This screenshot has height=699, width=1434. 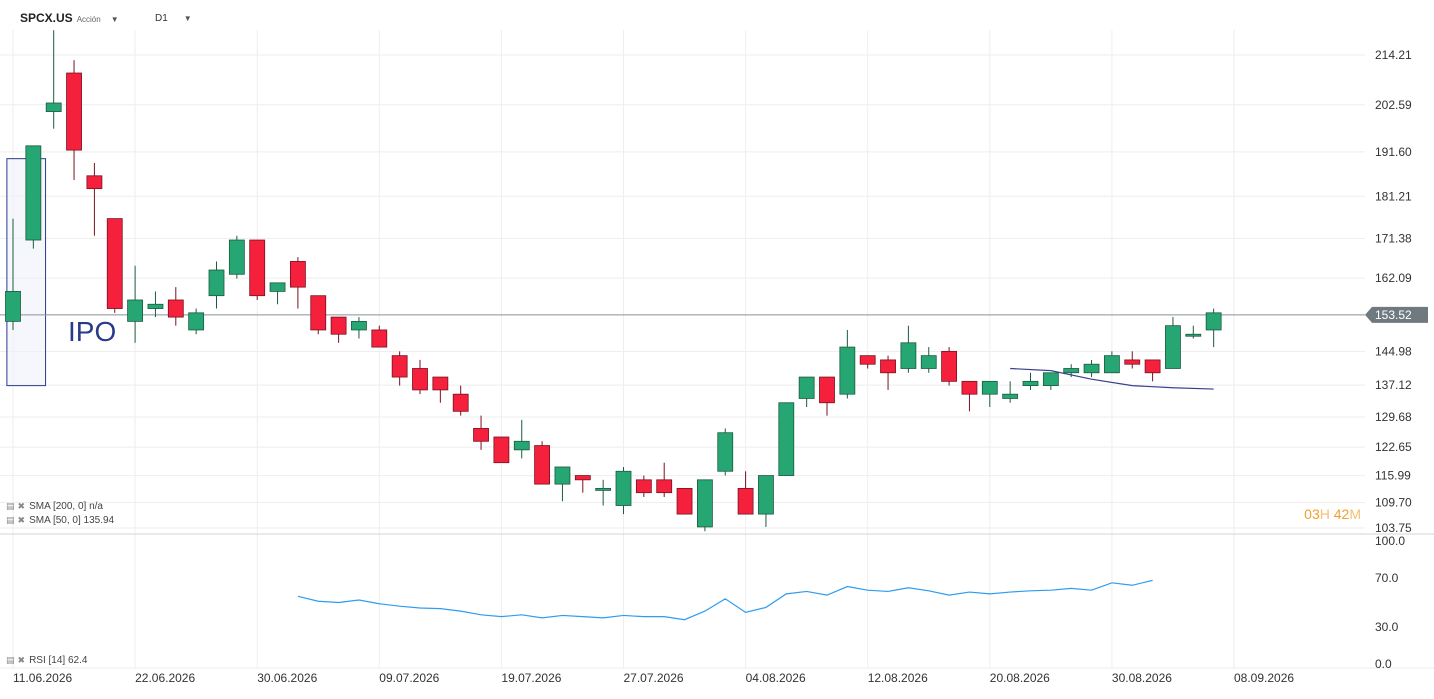 What do you see at coordinates (1387, 578) in the screenshot?
I see `rsi-tick-label: 70.0` at bounding box center [1387, 578].